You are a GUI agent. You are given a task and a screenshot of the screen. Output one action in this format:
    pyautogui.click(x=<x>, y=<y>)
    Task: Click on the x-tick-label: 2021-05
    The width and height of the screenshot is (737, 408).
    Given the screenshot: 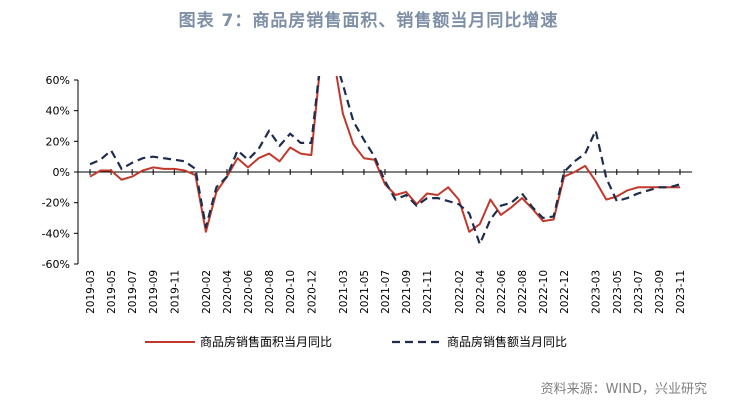 What is the action you would take?
    pyautogui.click(x=365, y=292)
    